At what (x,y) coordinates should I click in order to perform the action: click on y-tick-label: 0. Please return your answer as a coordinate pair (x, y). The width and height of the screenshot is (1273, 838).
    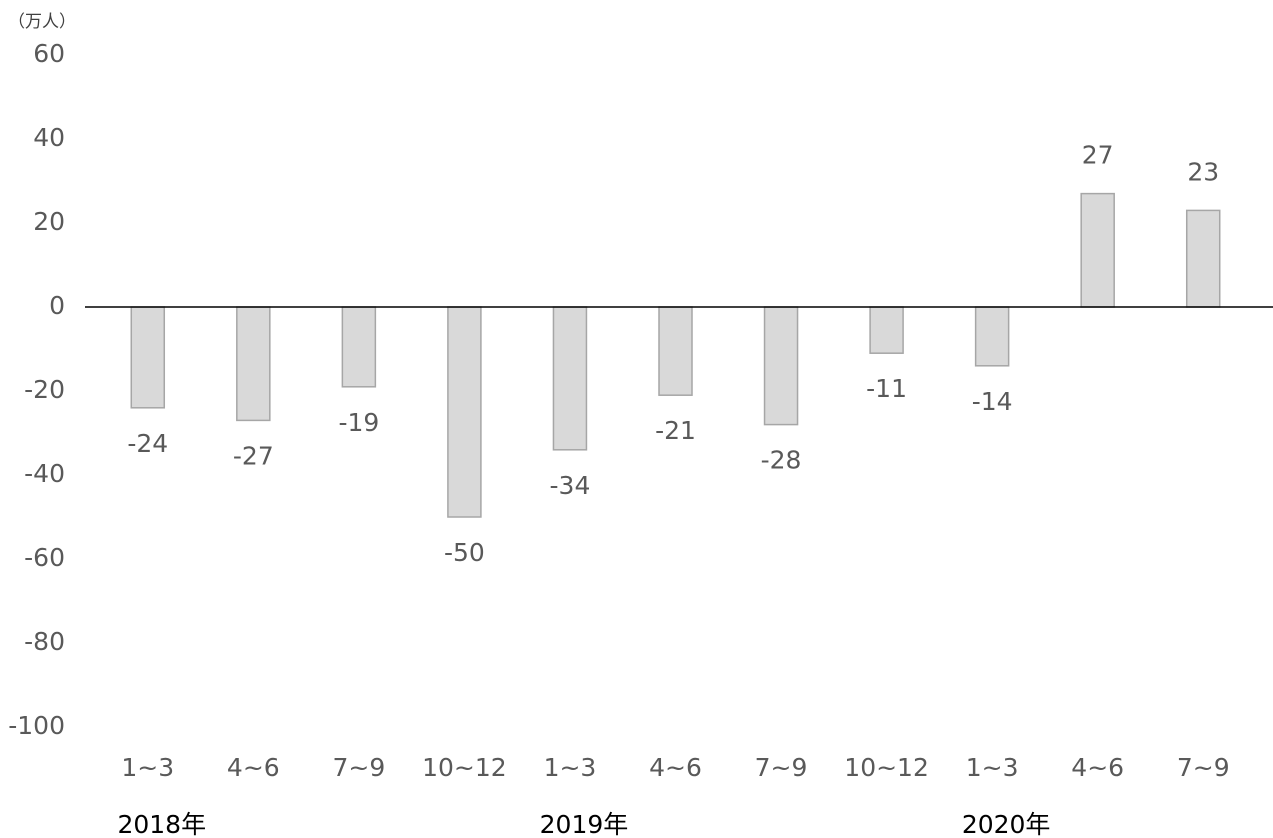
    Looking at the image, I should click on (57, 305).